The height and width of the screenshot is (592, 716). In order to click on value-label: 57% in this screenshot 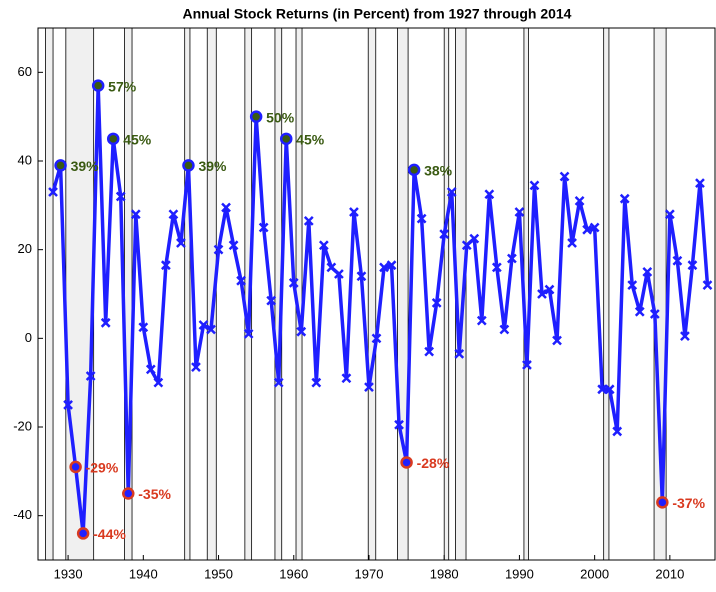, I will do `click(122, 86)`.